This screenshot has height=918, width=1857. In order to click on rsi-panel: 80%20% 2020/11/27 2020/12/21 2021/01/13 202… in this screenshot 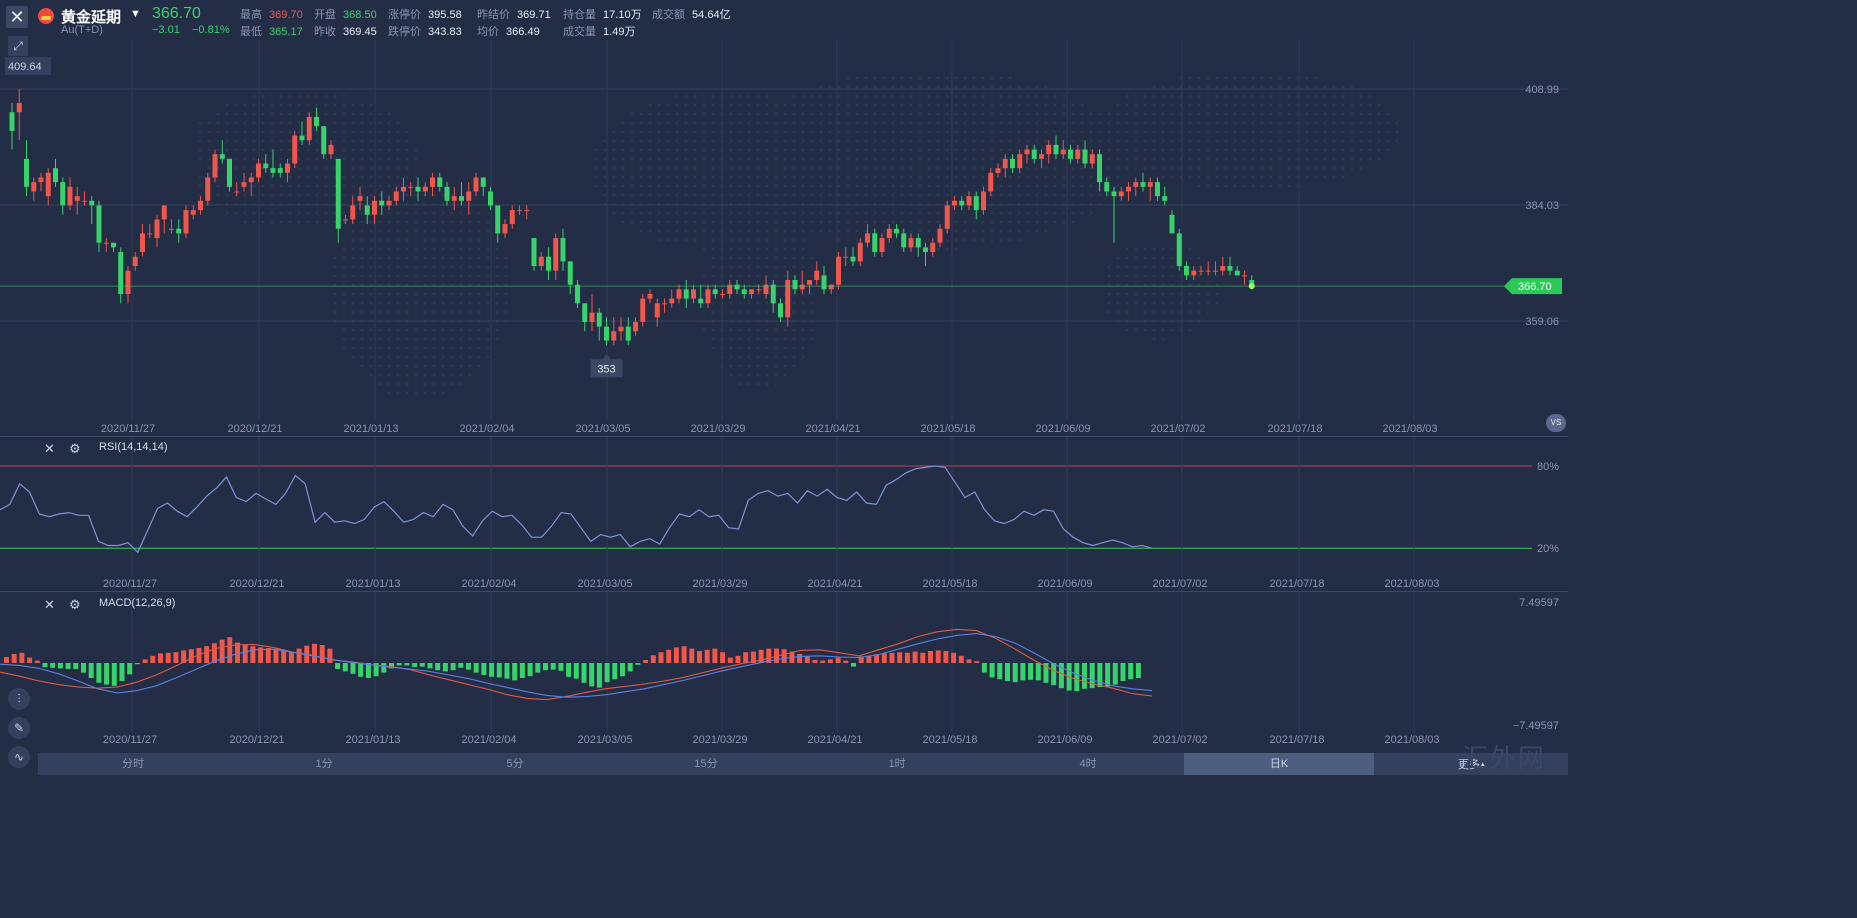, I will do `click(784, 514)`.